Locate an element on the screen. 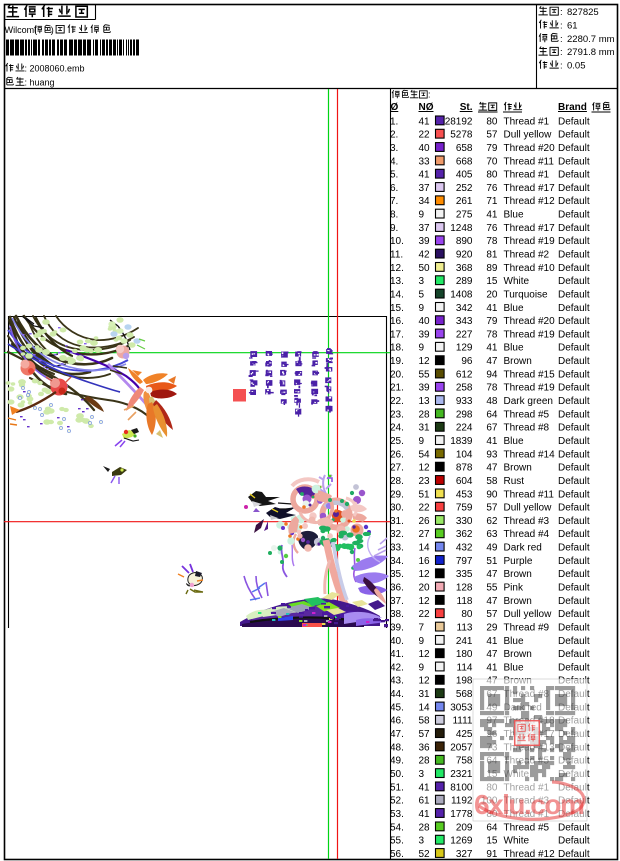 The width and height of the screenshot is (620, 861). svg-text: 47 is located at coordinates (492, 361).